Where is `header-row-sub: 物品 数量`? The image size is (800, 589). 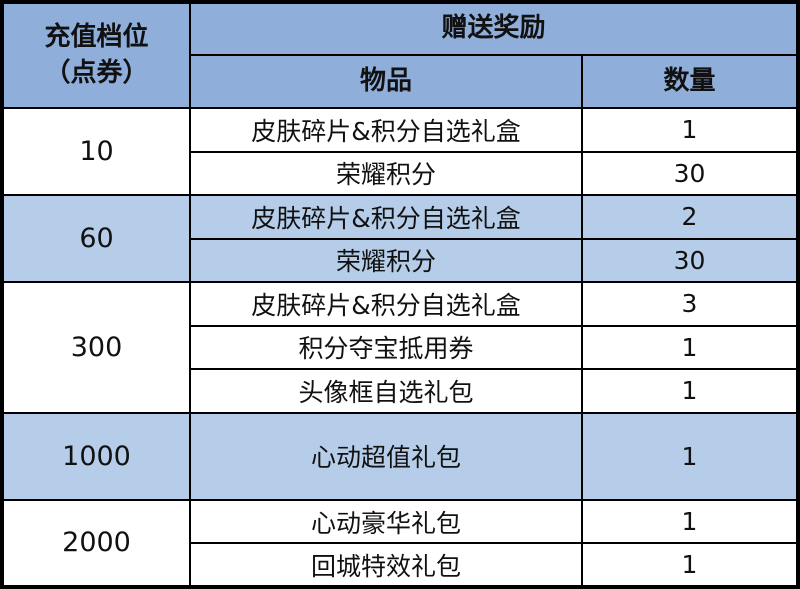
header-row-sub: 物品 数量 is located at coordinates (401, 81).